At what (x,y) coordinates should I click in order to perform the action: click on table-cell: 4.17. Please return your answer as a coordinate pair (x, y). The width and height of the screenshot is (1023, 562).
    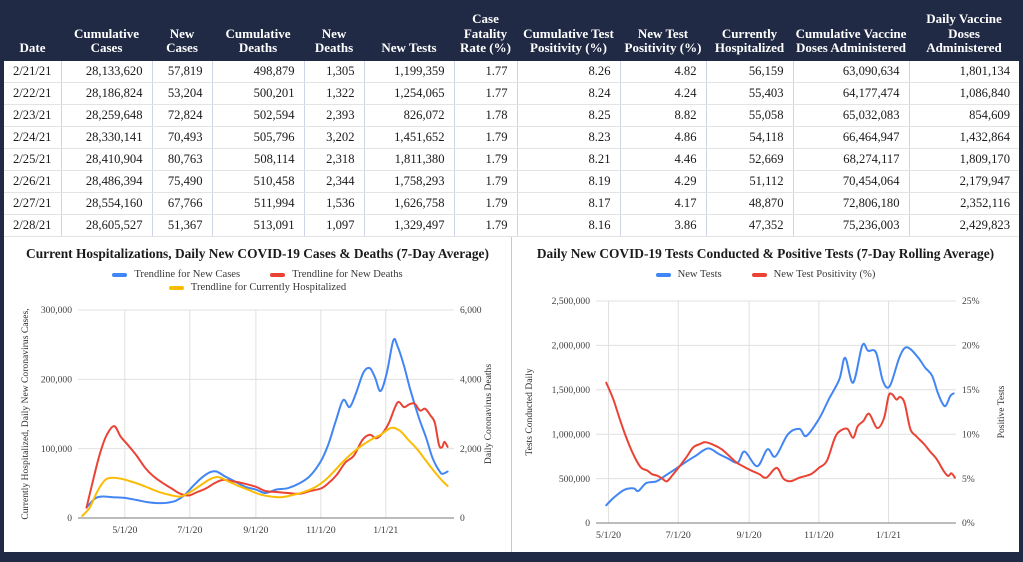
    Looking at the image, I should click on (662, 203).